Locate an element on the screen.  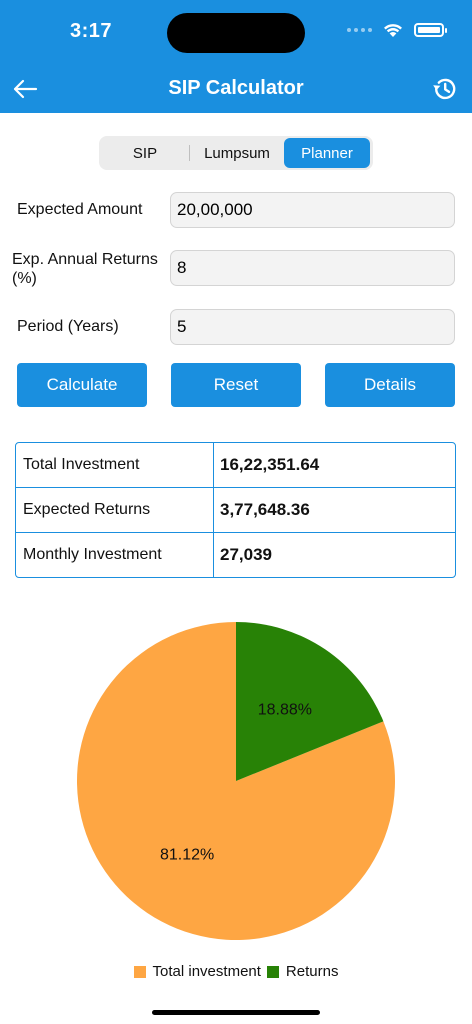
calculator-type-tabs: SIP Lumpsum Planner is located at coordinates (236, 153).